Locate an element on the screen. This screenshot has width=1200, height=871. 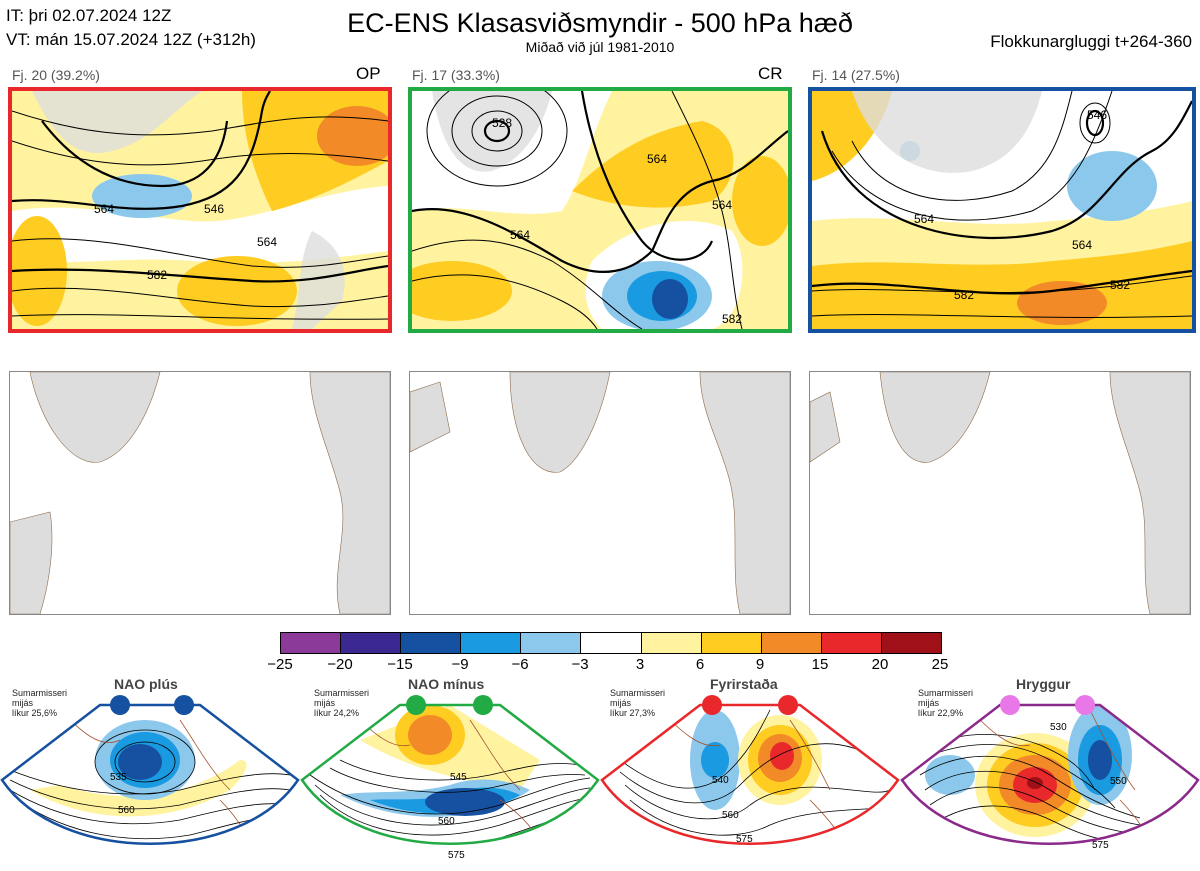
regime-3-map: 540 560 575 is located at coordinates (750, 780).